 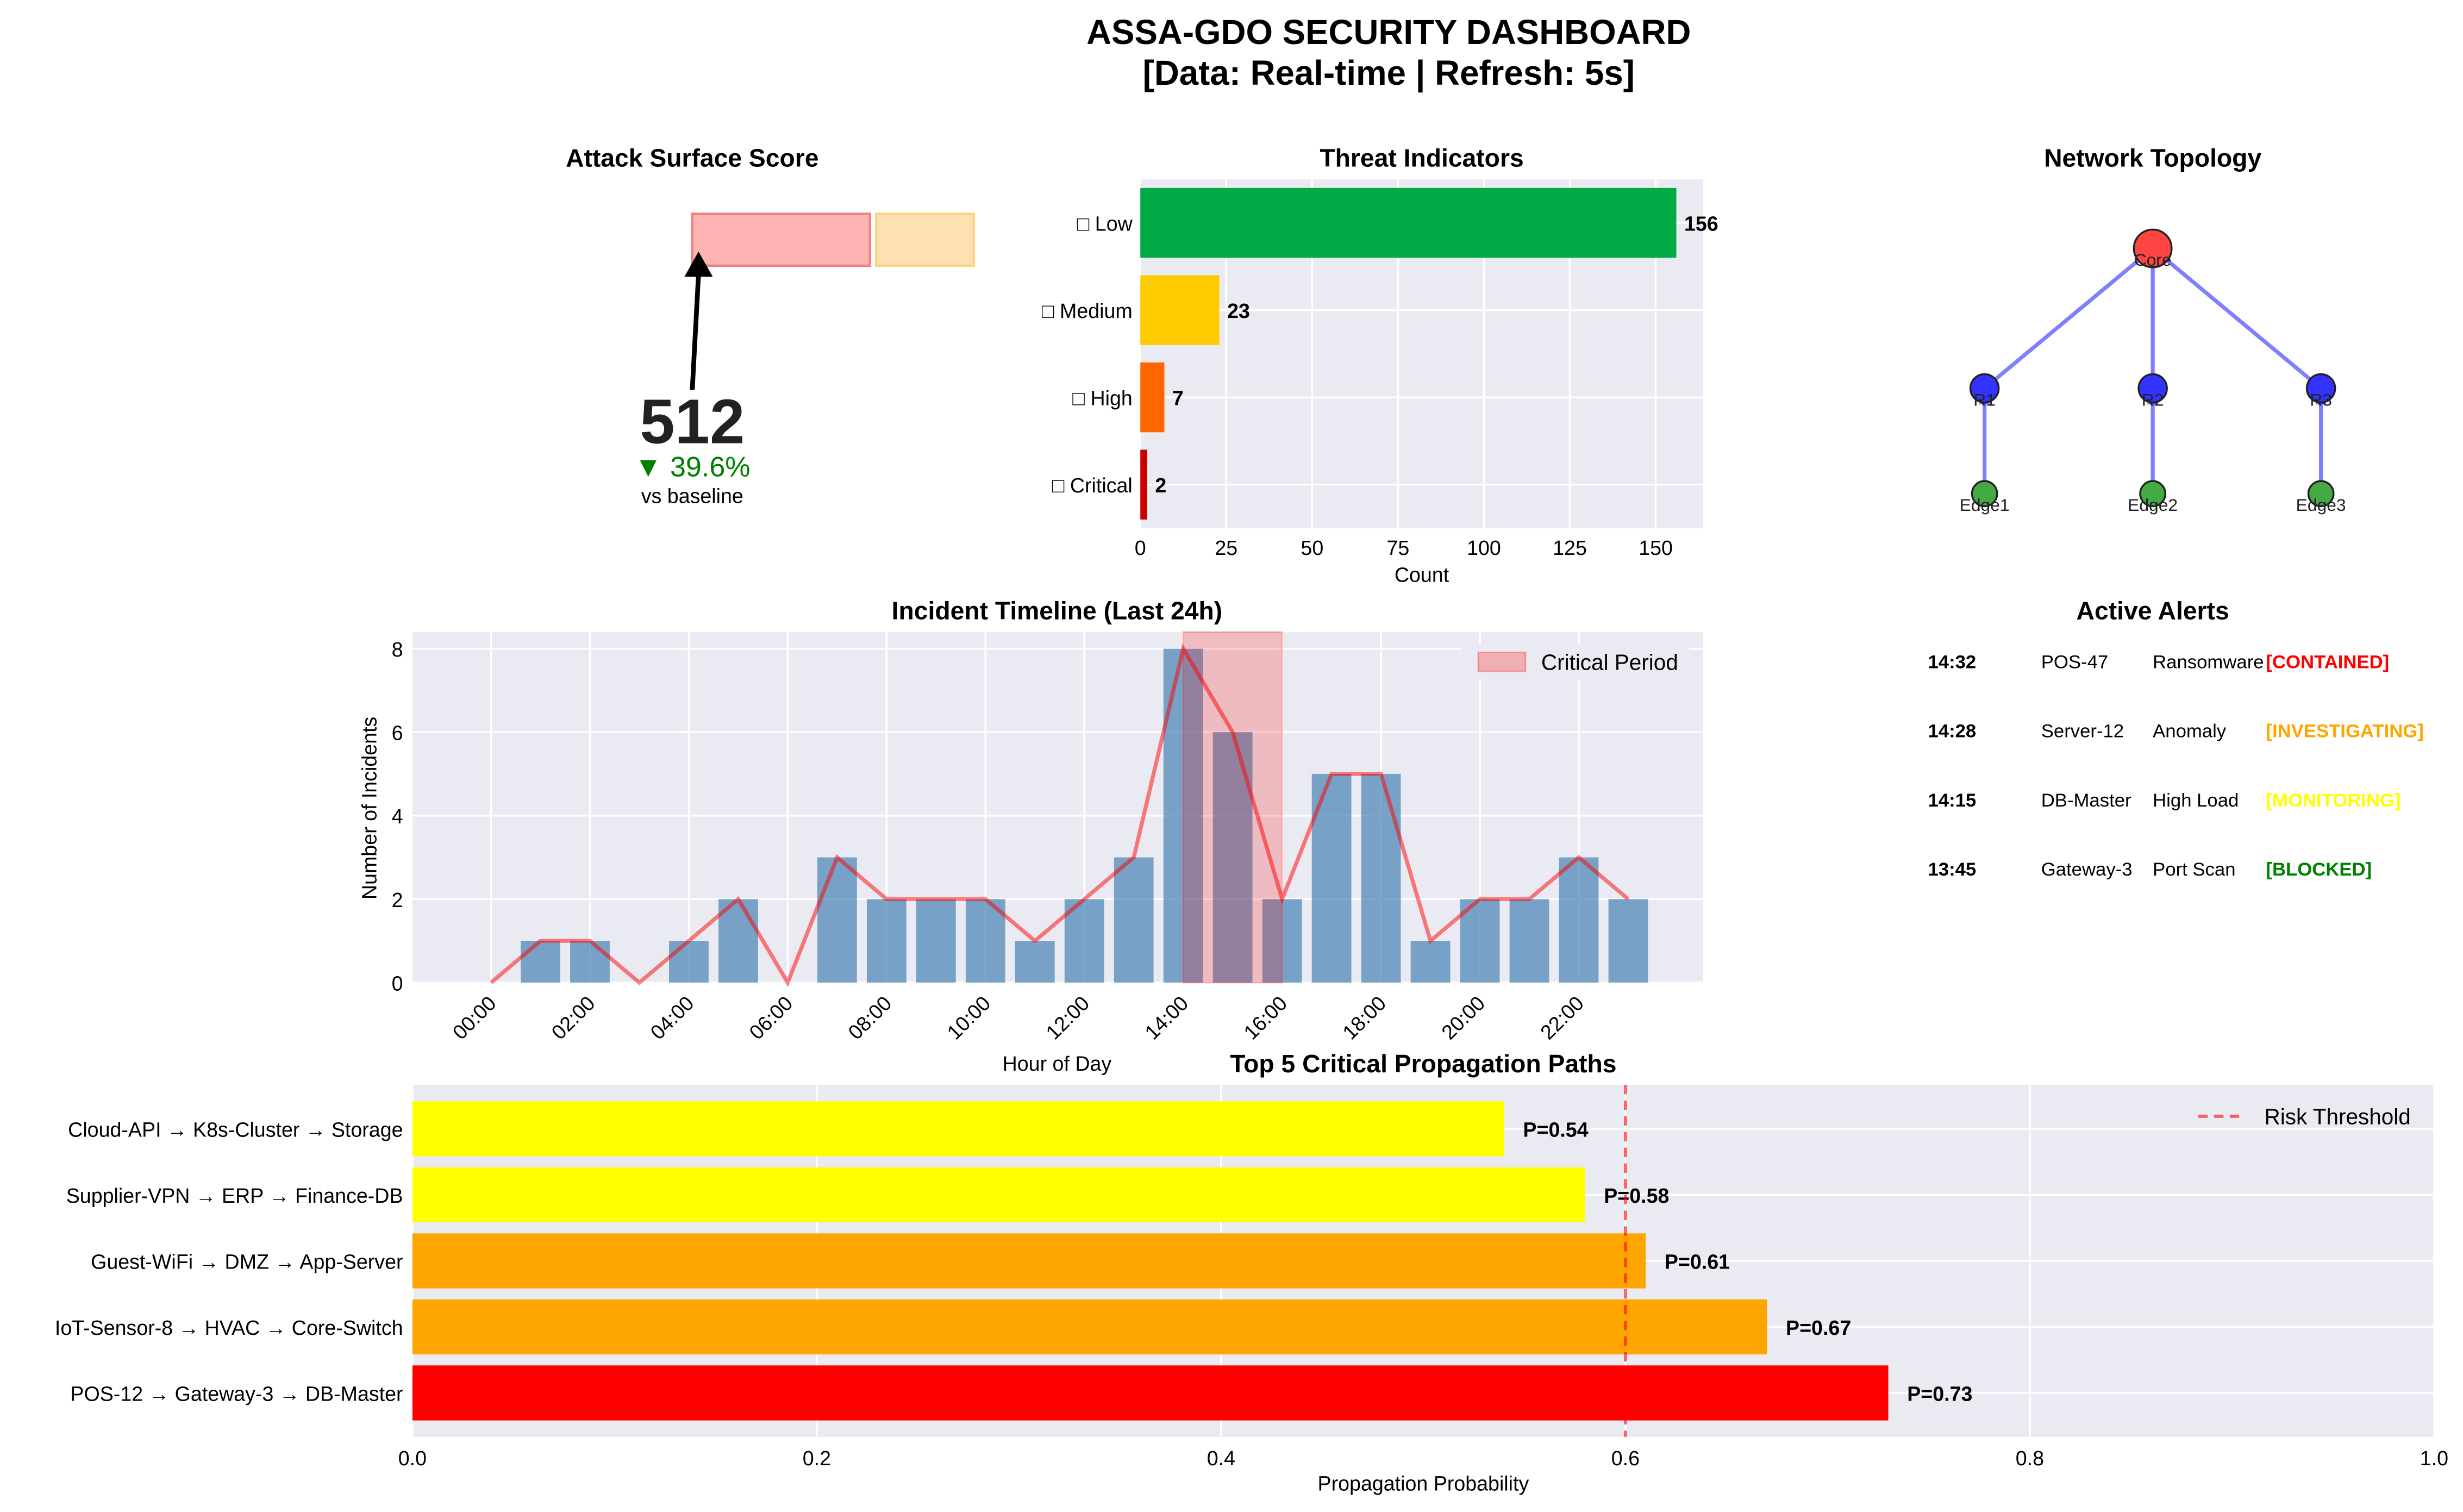 I want to click on paths-legend: Risk Threshold, so click(x=2304, y=1116).